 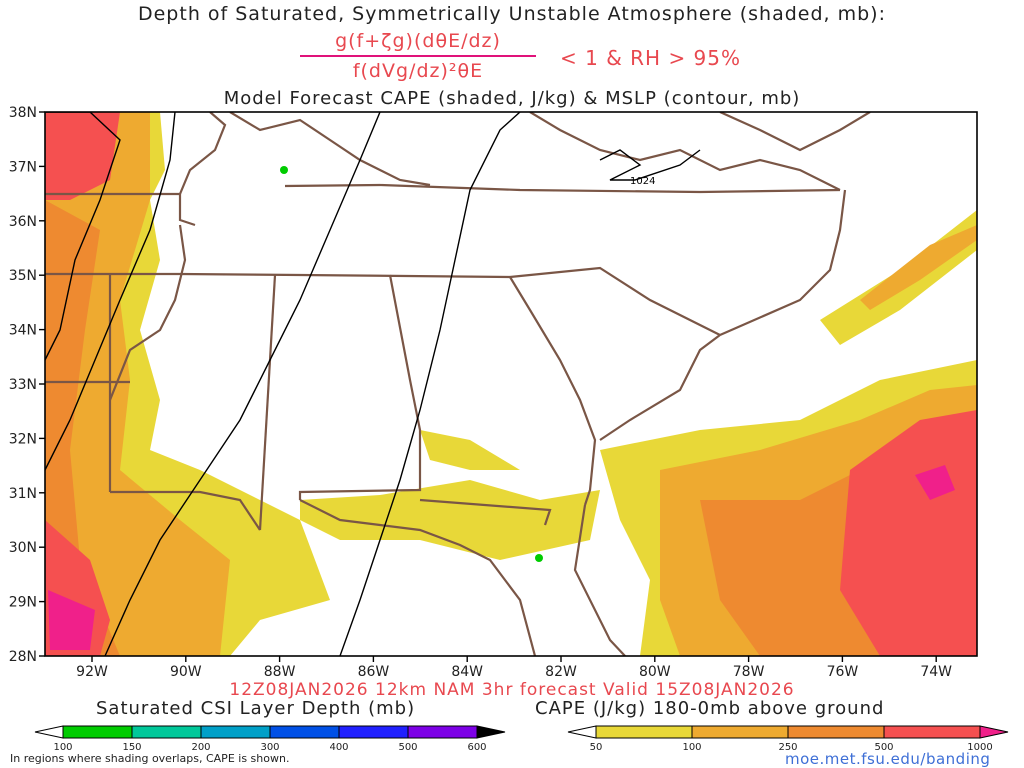 What do you see at coordinates (23, 331) in the screenshot?
I see `lat-tick-label: 34N` at bounding box center [23, 331].